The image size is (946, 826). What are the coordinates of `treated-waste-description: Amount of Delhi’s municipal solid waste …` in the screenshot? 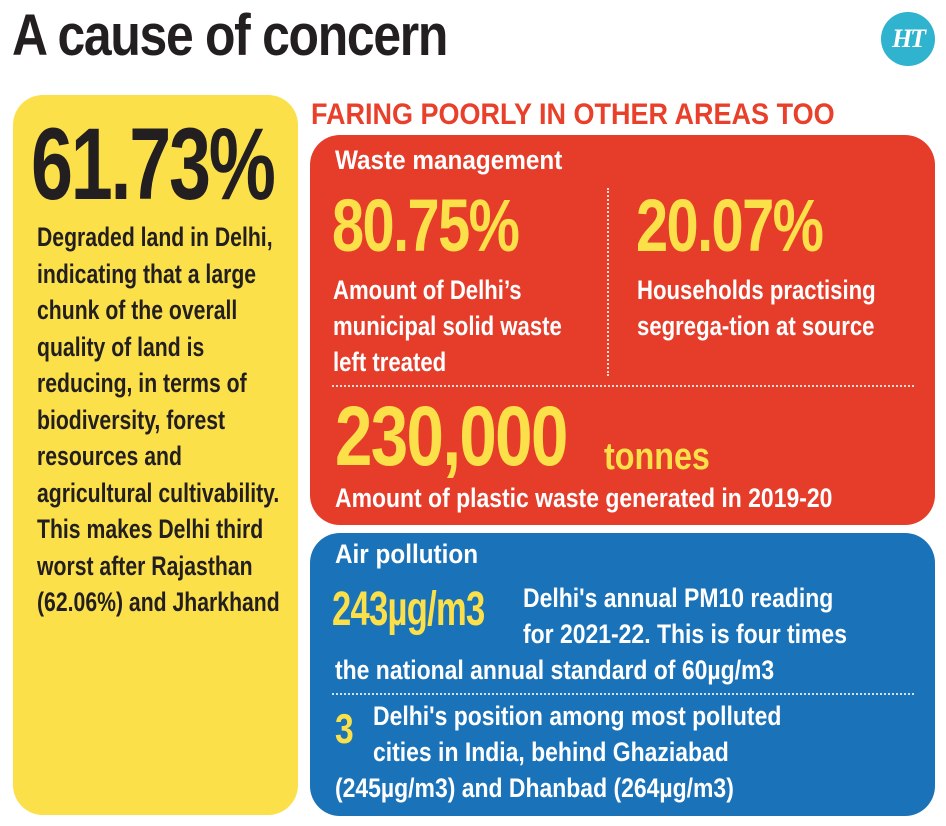 It's located at (447, 326).